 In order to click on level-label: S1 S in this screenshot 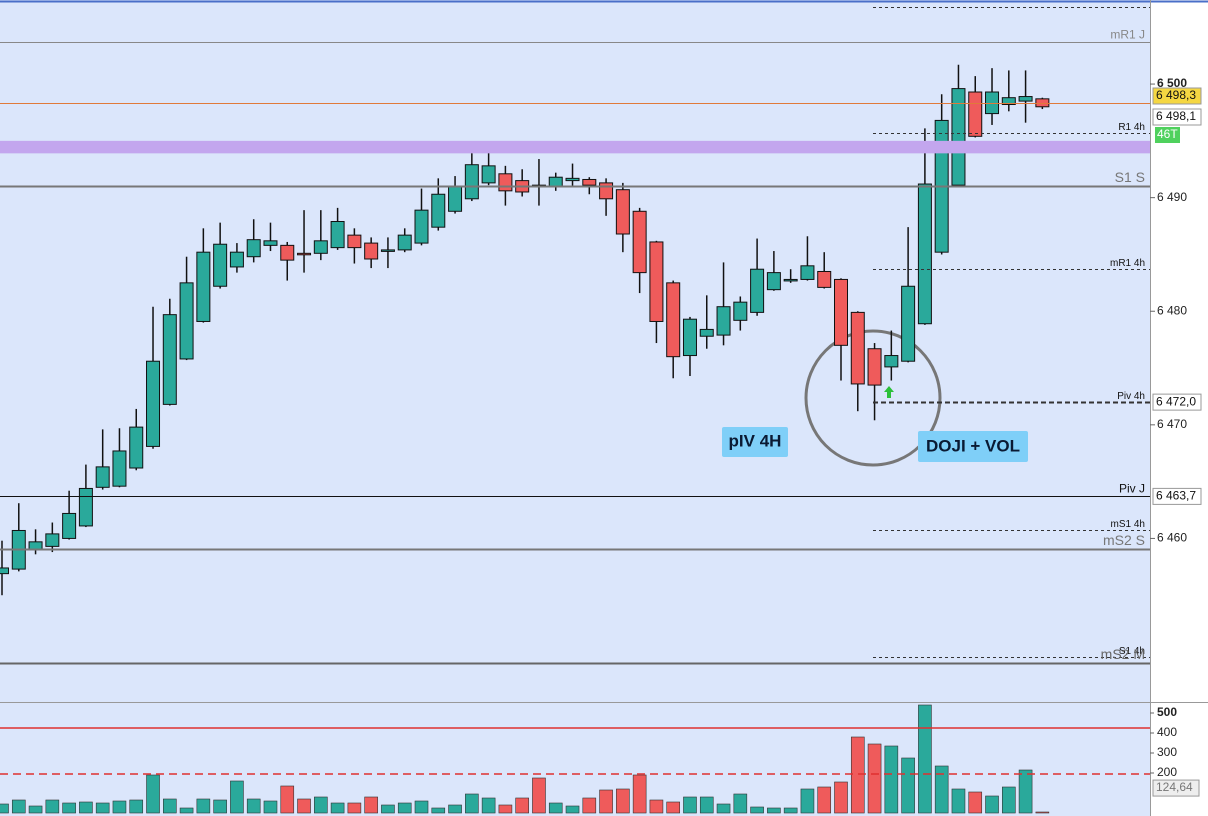, I will do `click(1130, 177)`.